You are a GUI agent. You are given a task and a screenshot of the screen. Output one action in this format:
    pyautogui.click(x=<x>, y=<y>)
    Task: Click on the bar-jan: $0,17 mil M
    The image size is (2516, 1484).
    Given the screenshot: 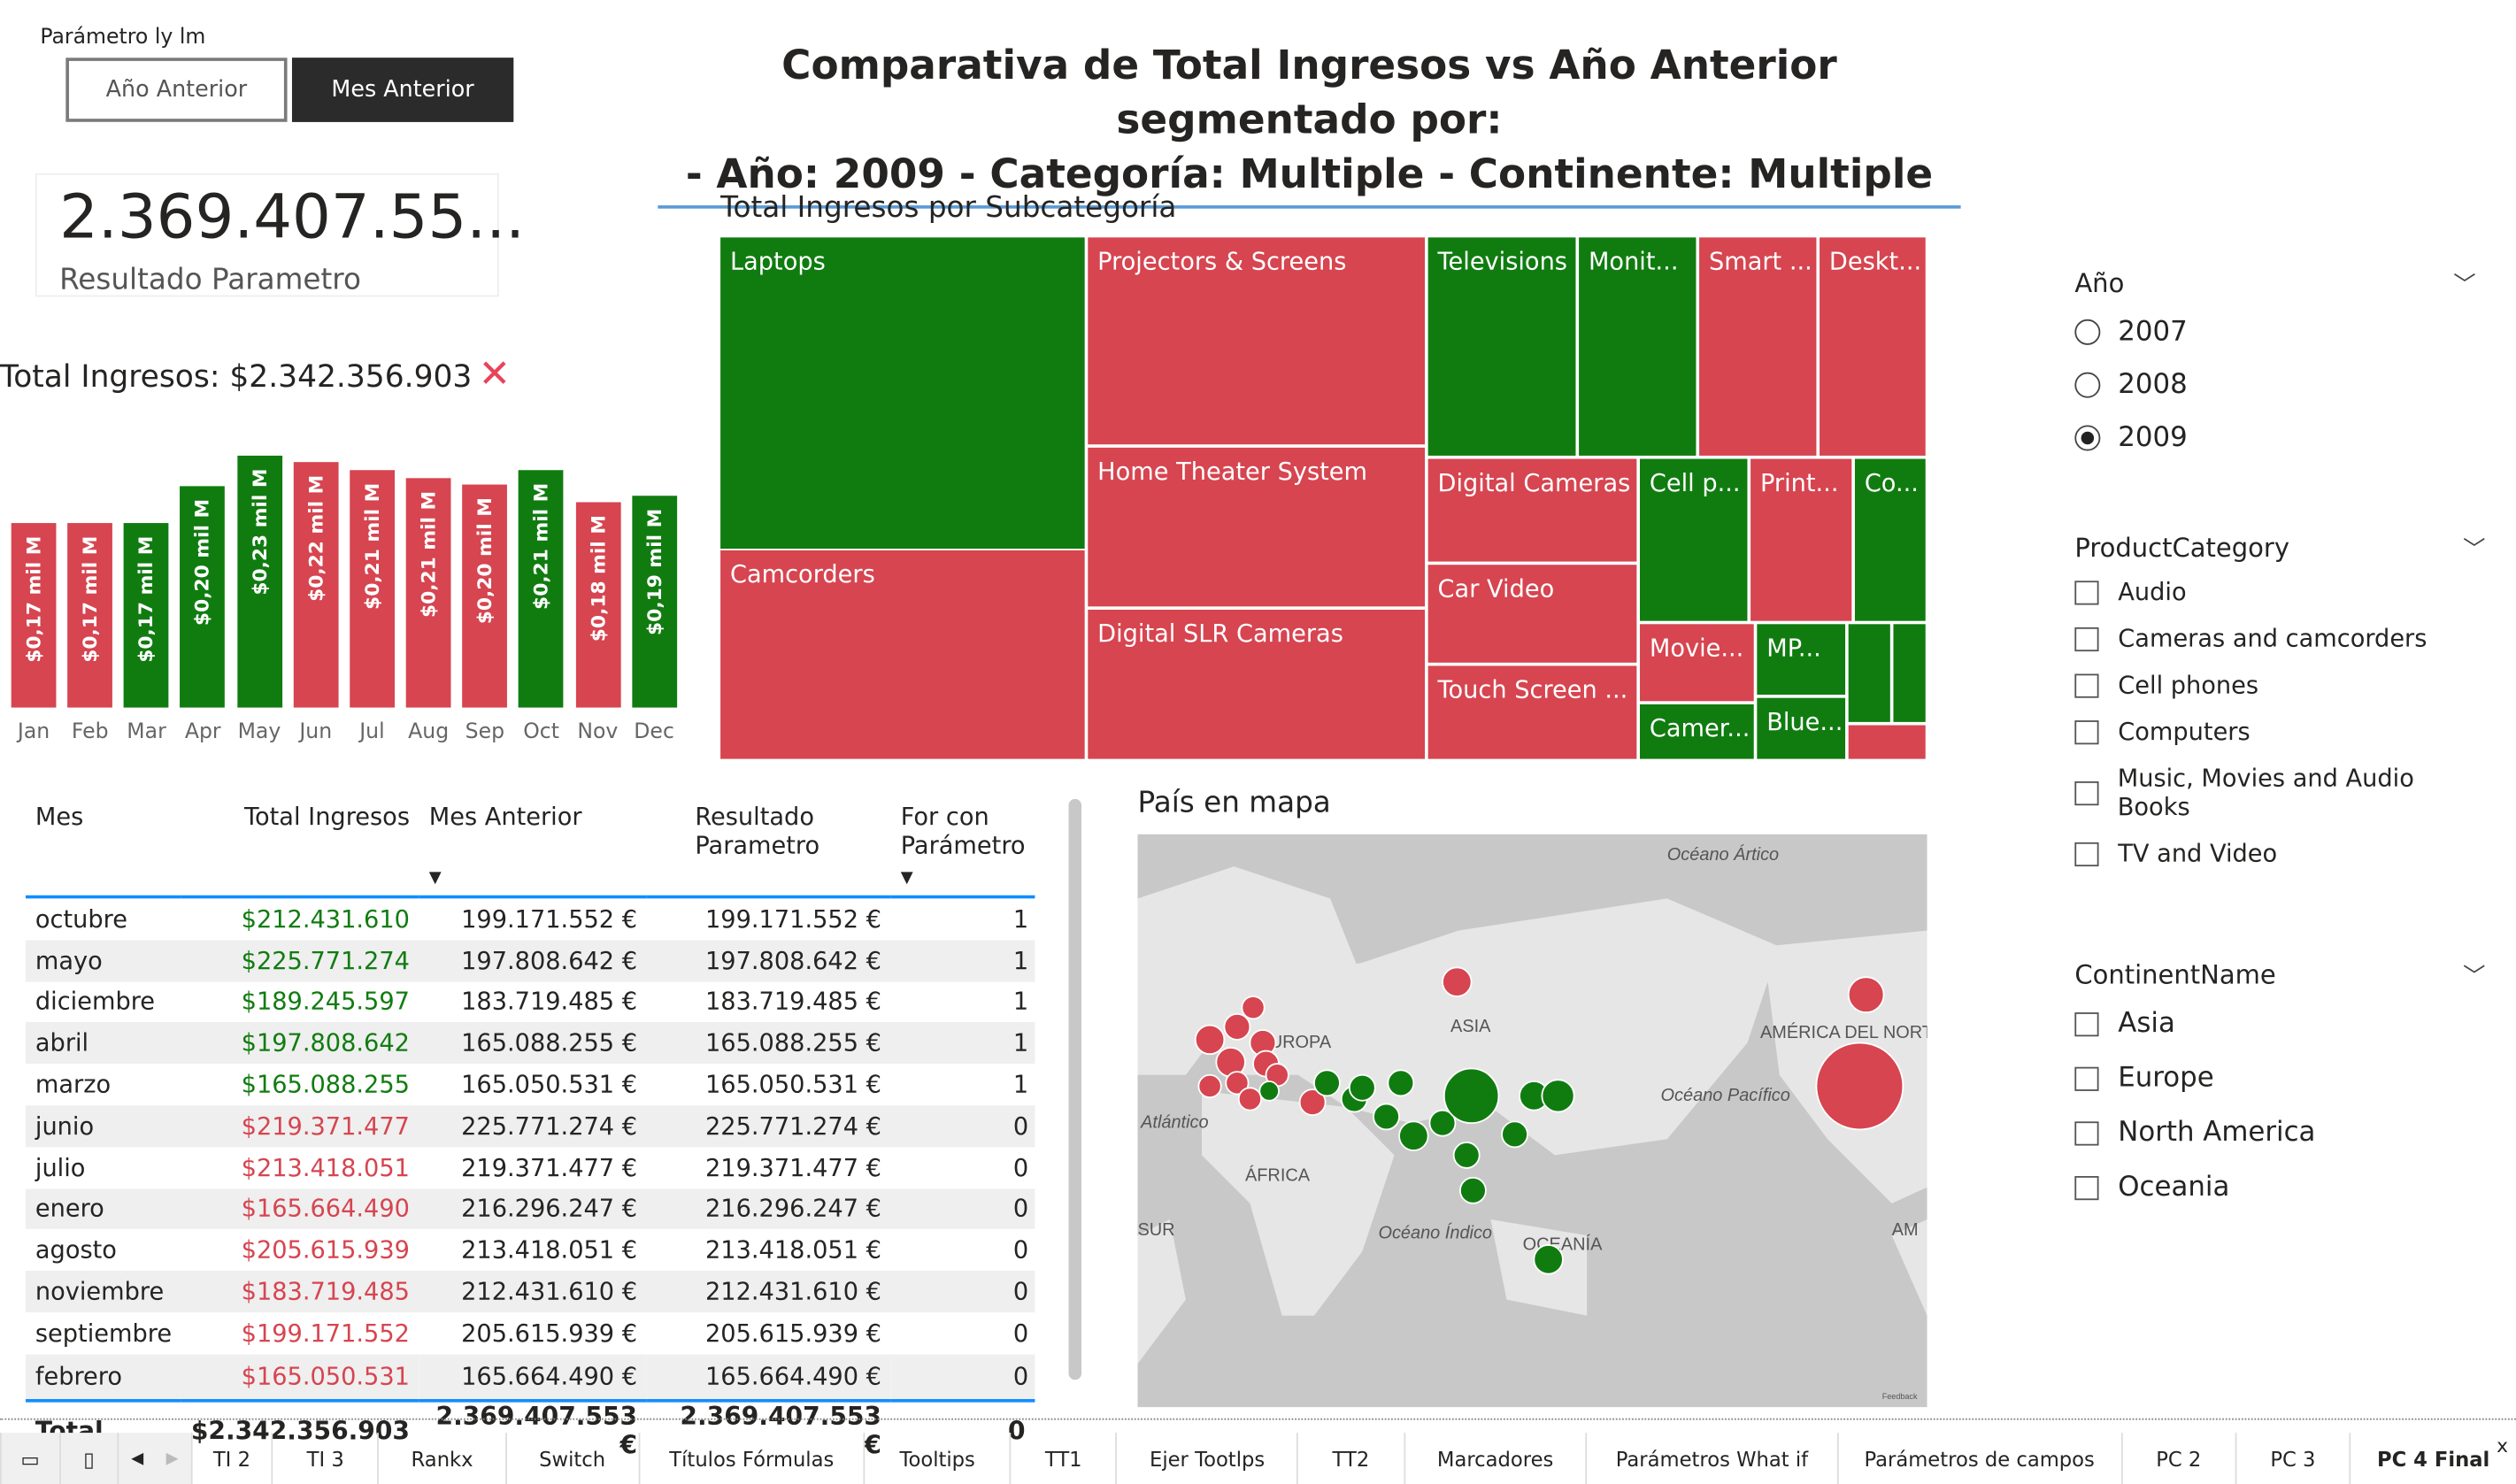 What is the action you would take?
    pyautogui.click(x=34, y=615)
    